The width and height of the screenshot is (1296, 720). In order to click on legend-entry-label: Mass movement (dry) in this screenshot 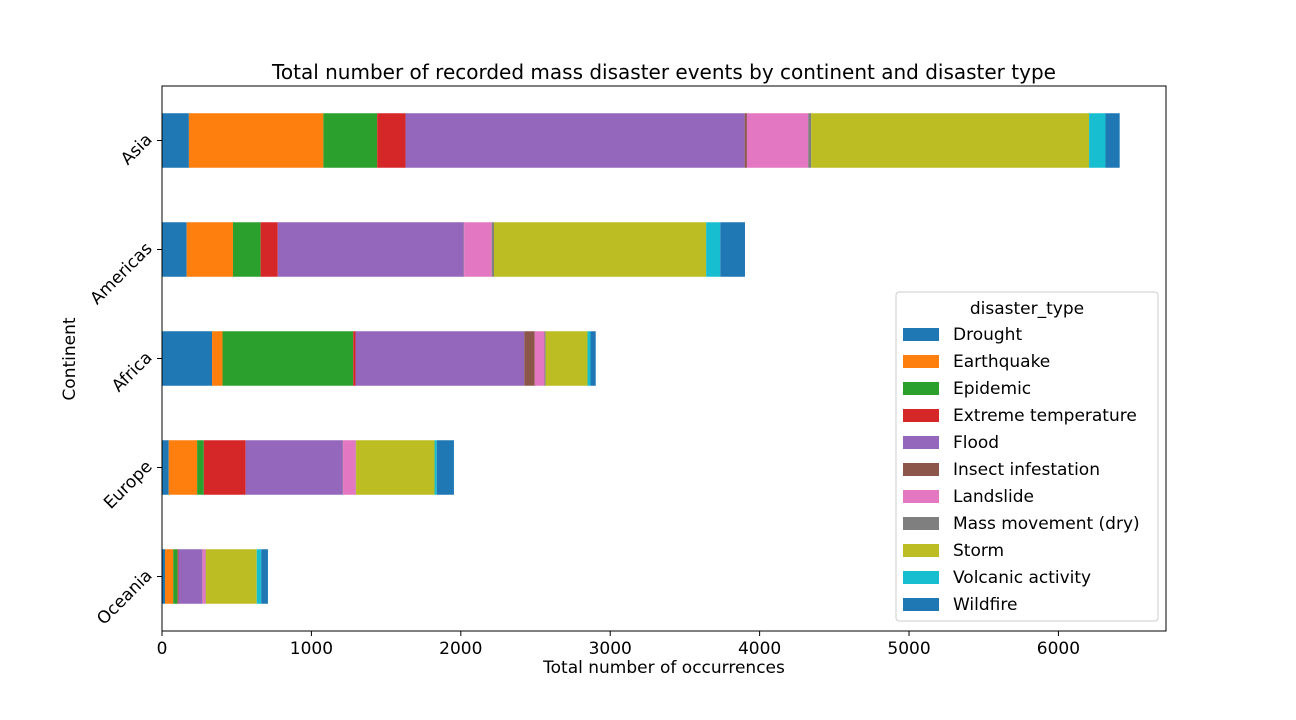, I will do `click(1046, 524)`.